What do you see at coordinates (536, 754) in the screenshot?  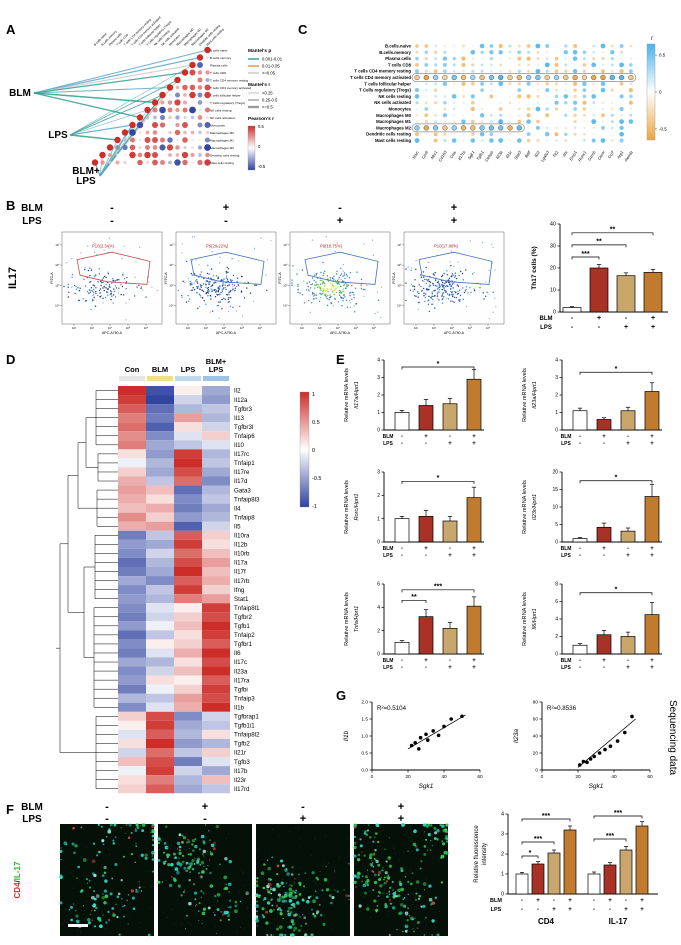 I see `y-tick-label: 20` at bounding box center [536, 754].